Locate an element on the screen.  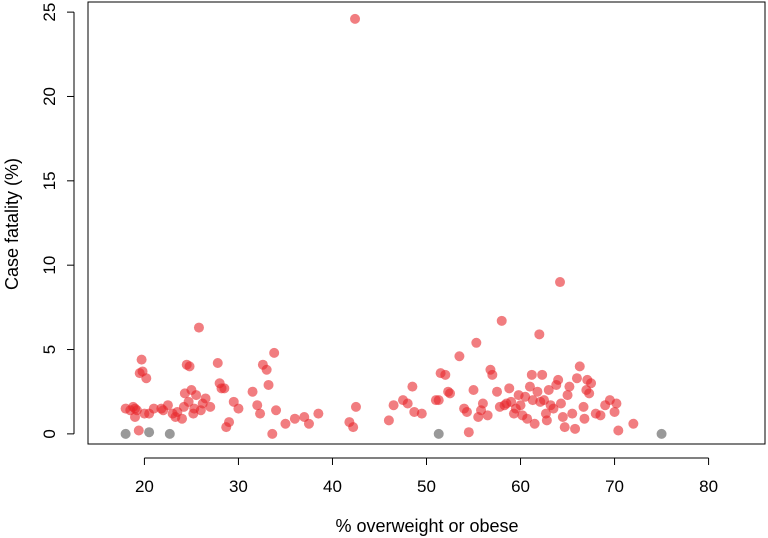
y-tick-label: 5 is located at coordinates (49, 349).